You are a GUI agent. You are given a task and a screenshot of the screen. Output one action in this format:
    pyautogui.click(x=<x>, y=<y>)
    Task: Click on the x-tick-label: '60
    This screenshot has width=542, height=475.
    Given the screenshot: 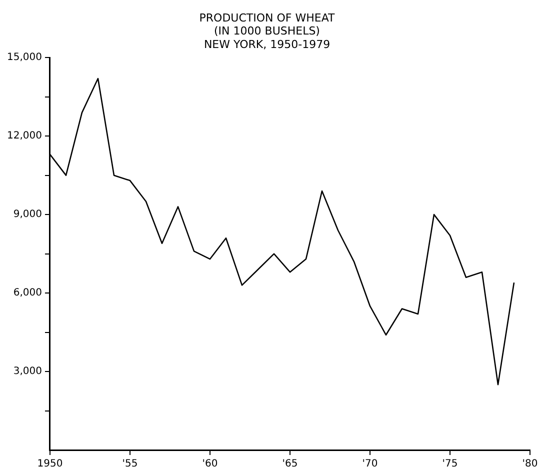 What is the action you would take?
    pyautogui.click(x=210, y=464)
    